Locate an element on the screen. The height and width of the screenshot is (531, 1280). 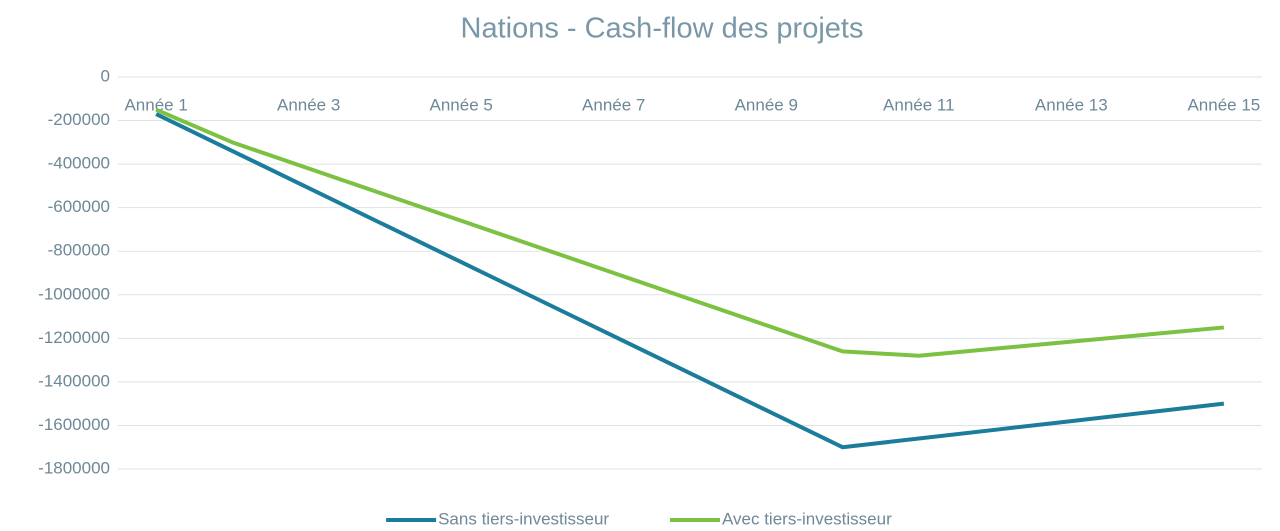
x-tick-label: Année 15 is located at coordinates (1223, 104).